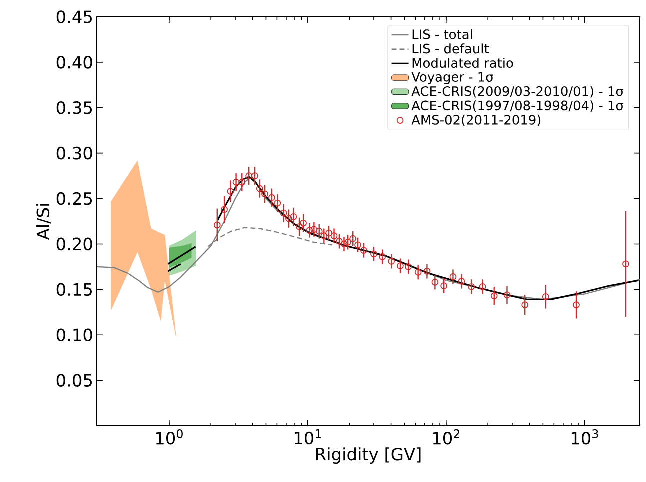 This screenshot has width=646, height=482. What do you see at coordinates (74, 199) in the screenshot?
I see `y-tick-label: 0.25` at bounding box center [74, 199].